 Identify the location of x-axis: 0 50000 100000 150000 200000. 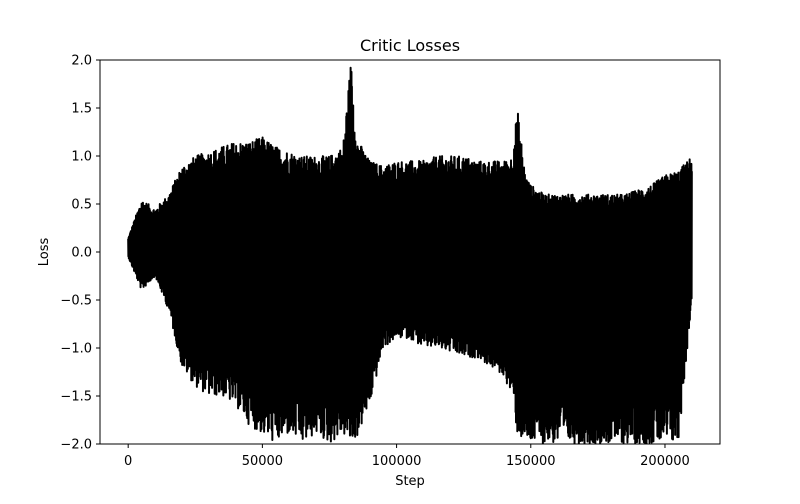
(407, 456).